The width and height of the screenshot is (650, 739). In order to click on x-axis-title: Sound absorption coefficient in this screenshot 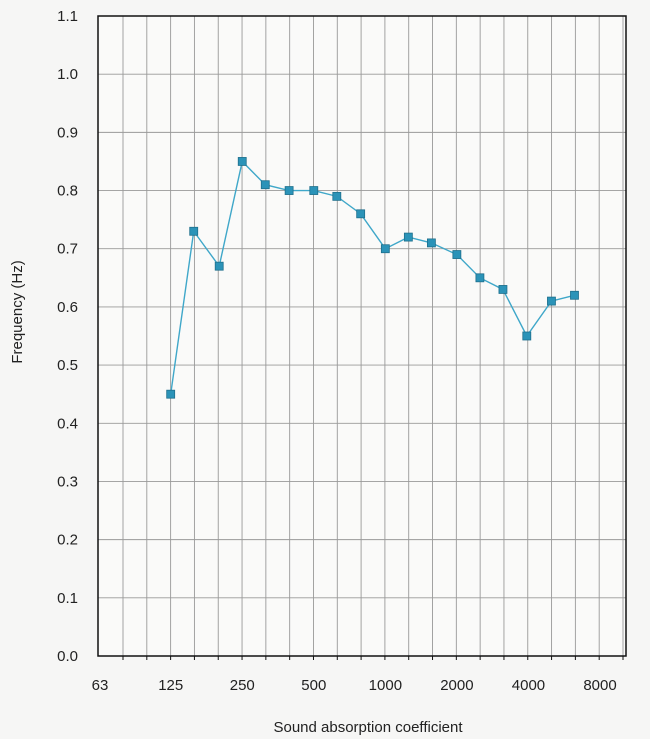, I will do `click(368, 727)`.